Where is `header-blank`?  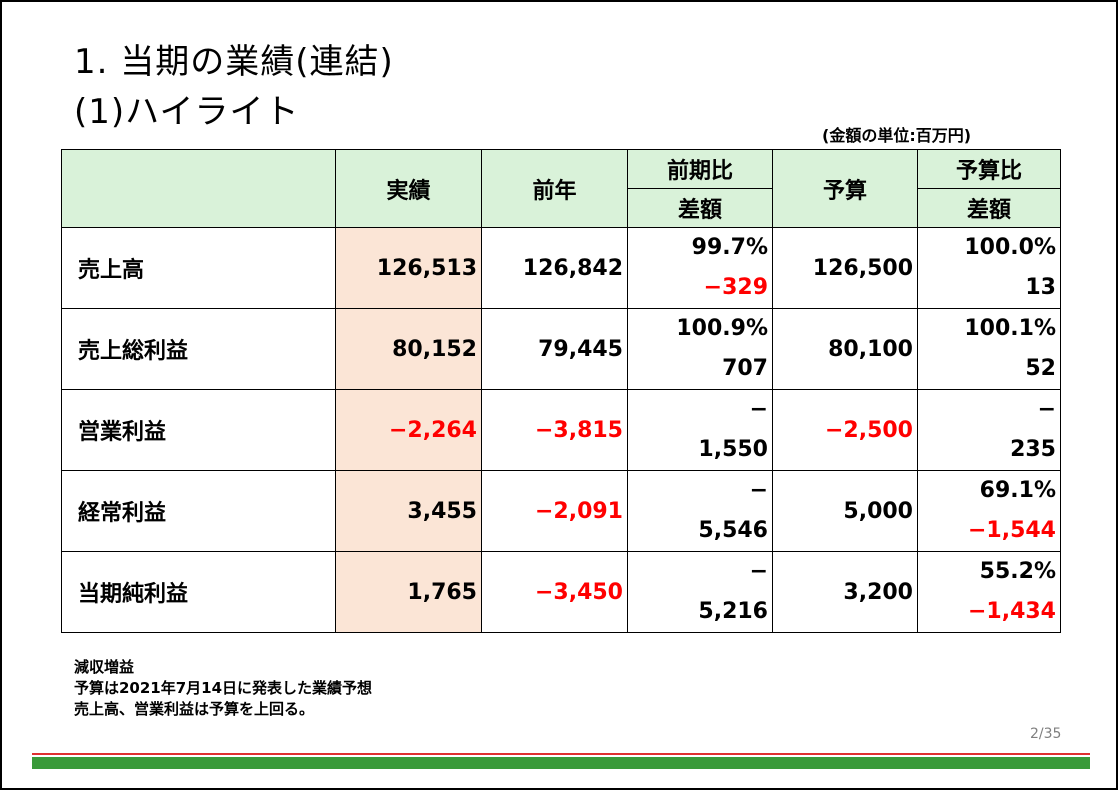 header-blank is located at coordinates (198, 188).